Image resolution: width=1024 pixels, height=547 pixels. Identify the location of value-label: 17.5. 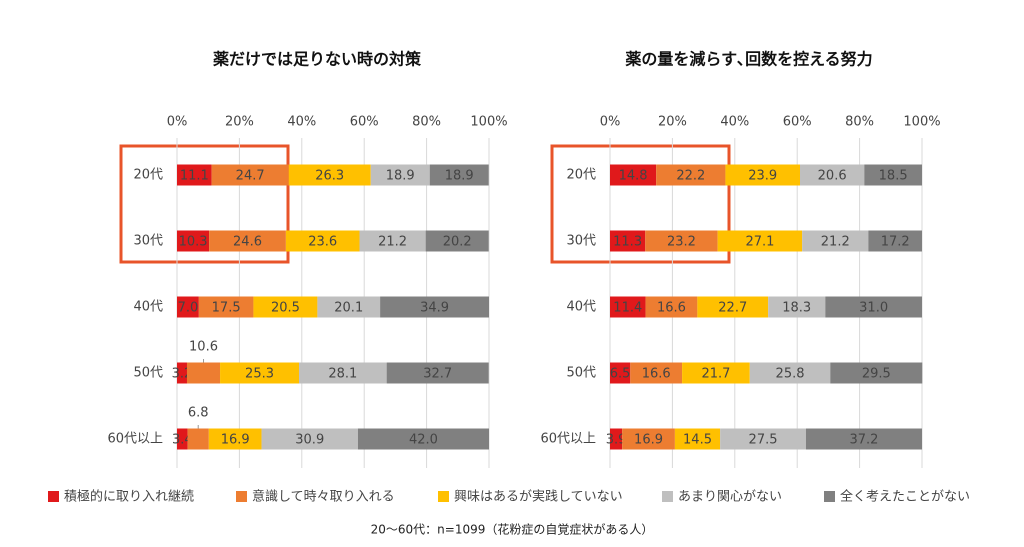
(226, 308).